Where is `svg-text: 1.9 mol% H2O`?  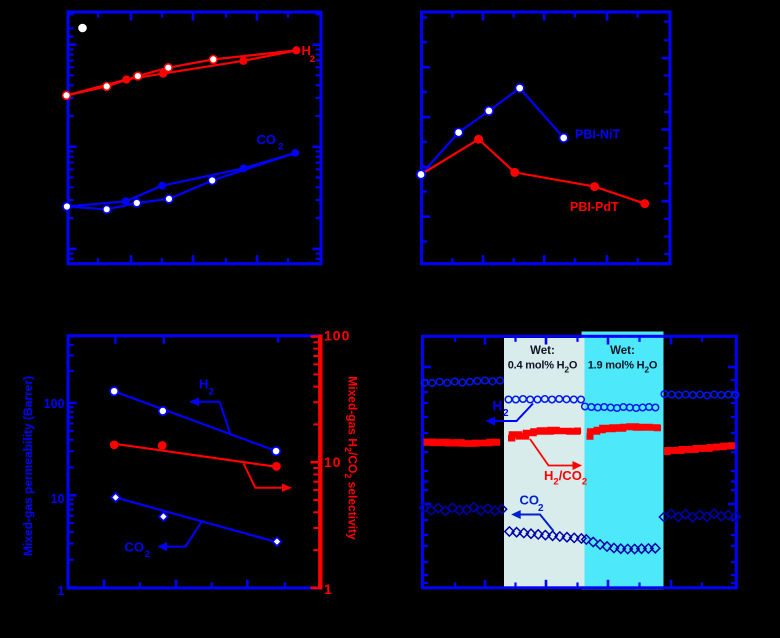 svg-text: 1.9 mol% H2O is located at coordinates (623, 367).